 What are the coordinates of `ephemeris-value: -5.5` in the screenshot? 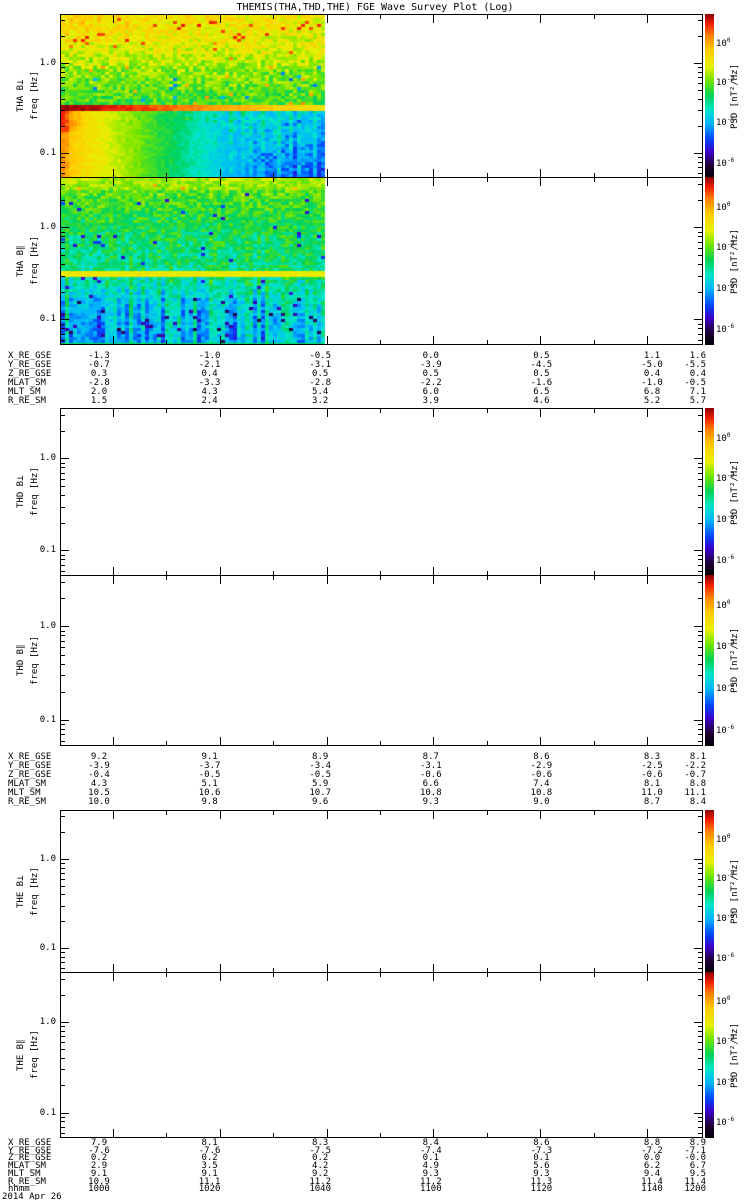 It's located at (695, 365).